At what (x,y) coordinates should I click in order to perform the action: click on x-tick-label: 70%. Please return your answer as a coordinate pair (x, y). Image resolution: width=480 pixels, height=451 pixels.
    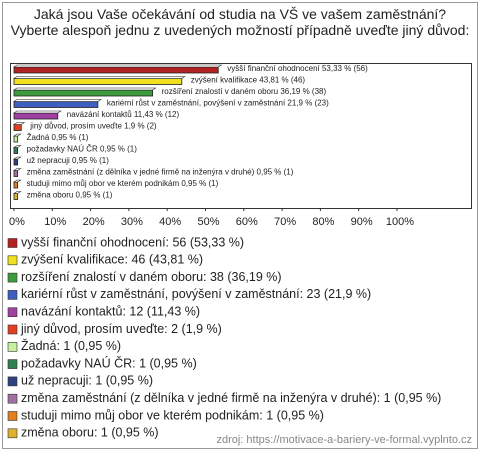
    Looking at the image, I should click on (285, 222).